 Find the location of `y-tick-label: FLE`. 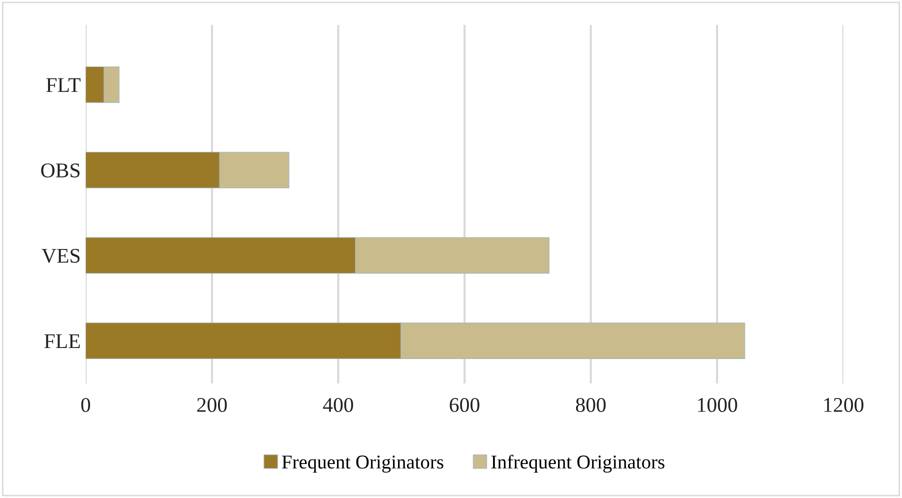

y-tick-label: FLE is located at coordinates (62, 341).